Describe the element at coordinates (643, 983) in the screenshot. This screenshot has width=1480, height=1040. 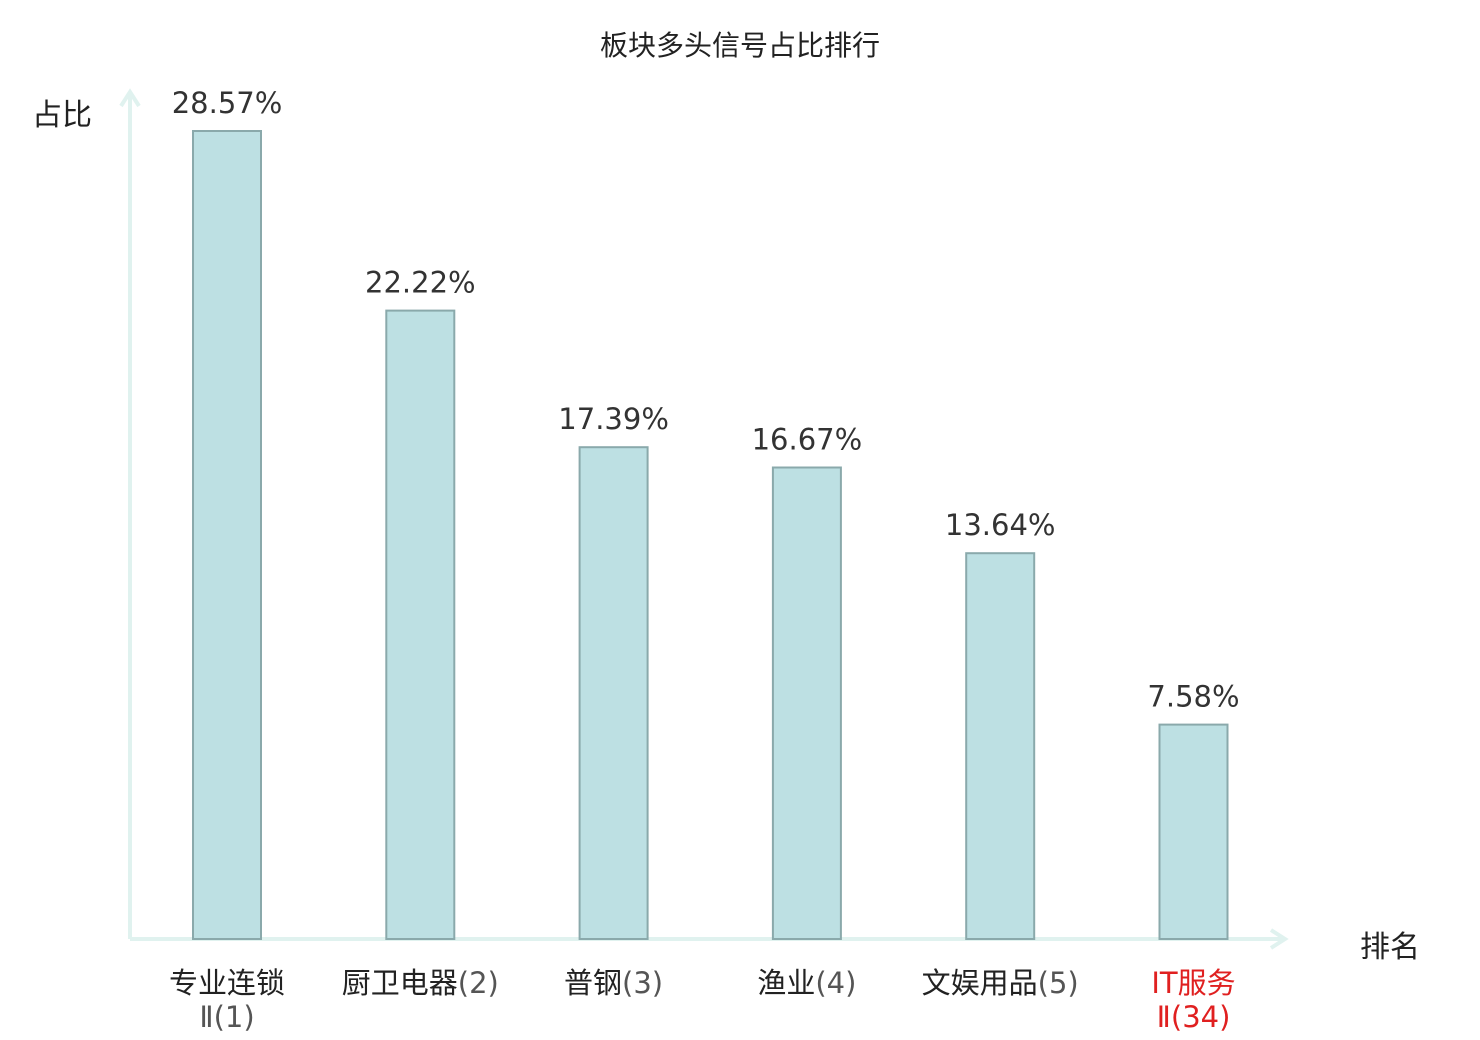
I see `category-rank: (3)` at that location.